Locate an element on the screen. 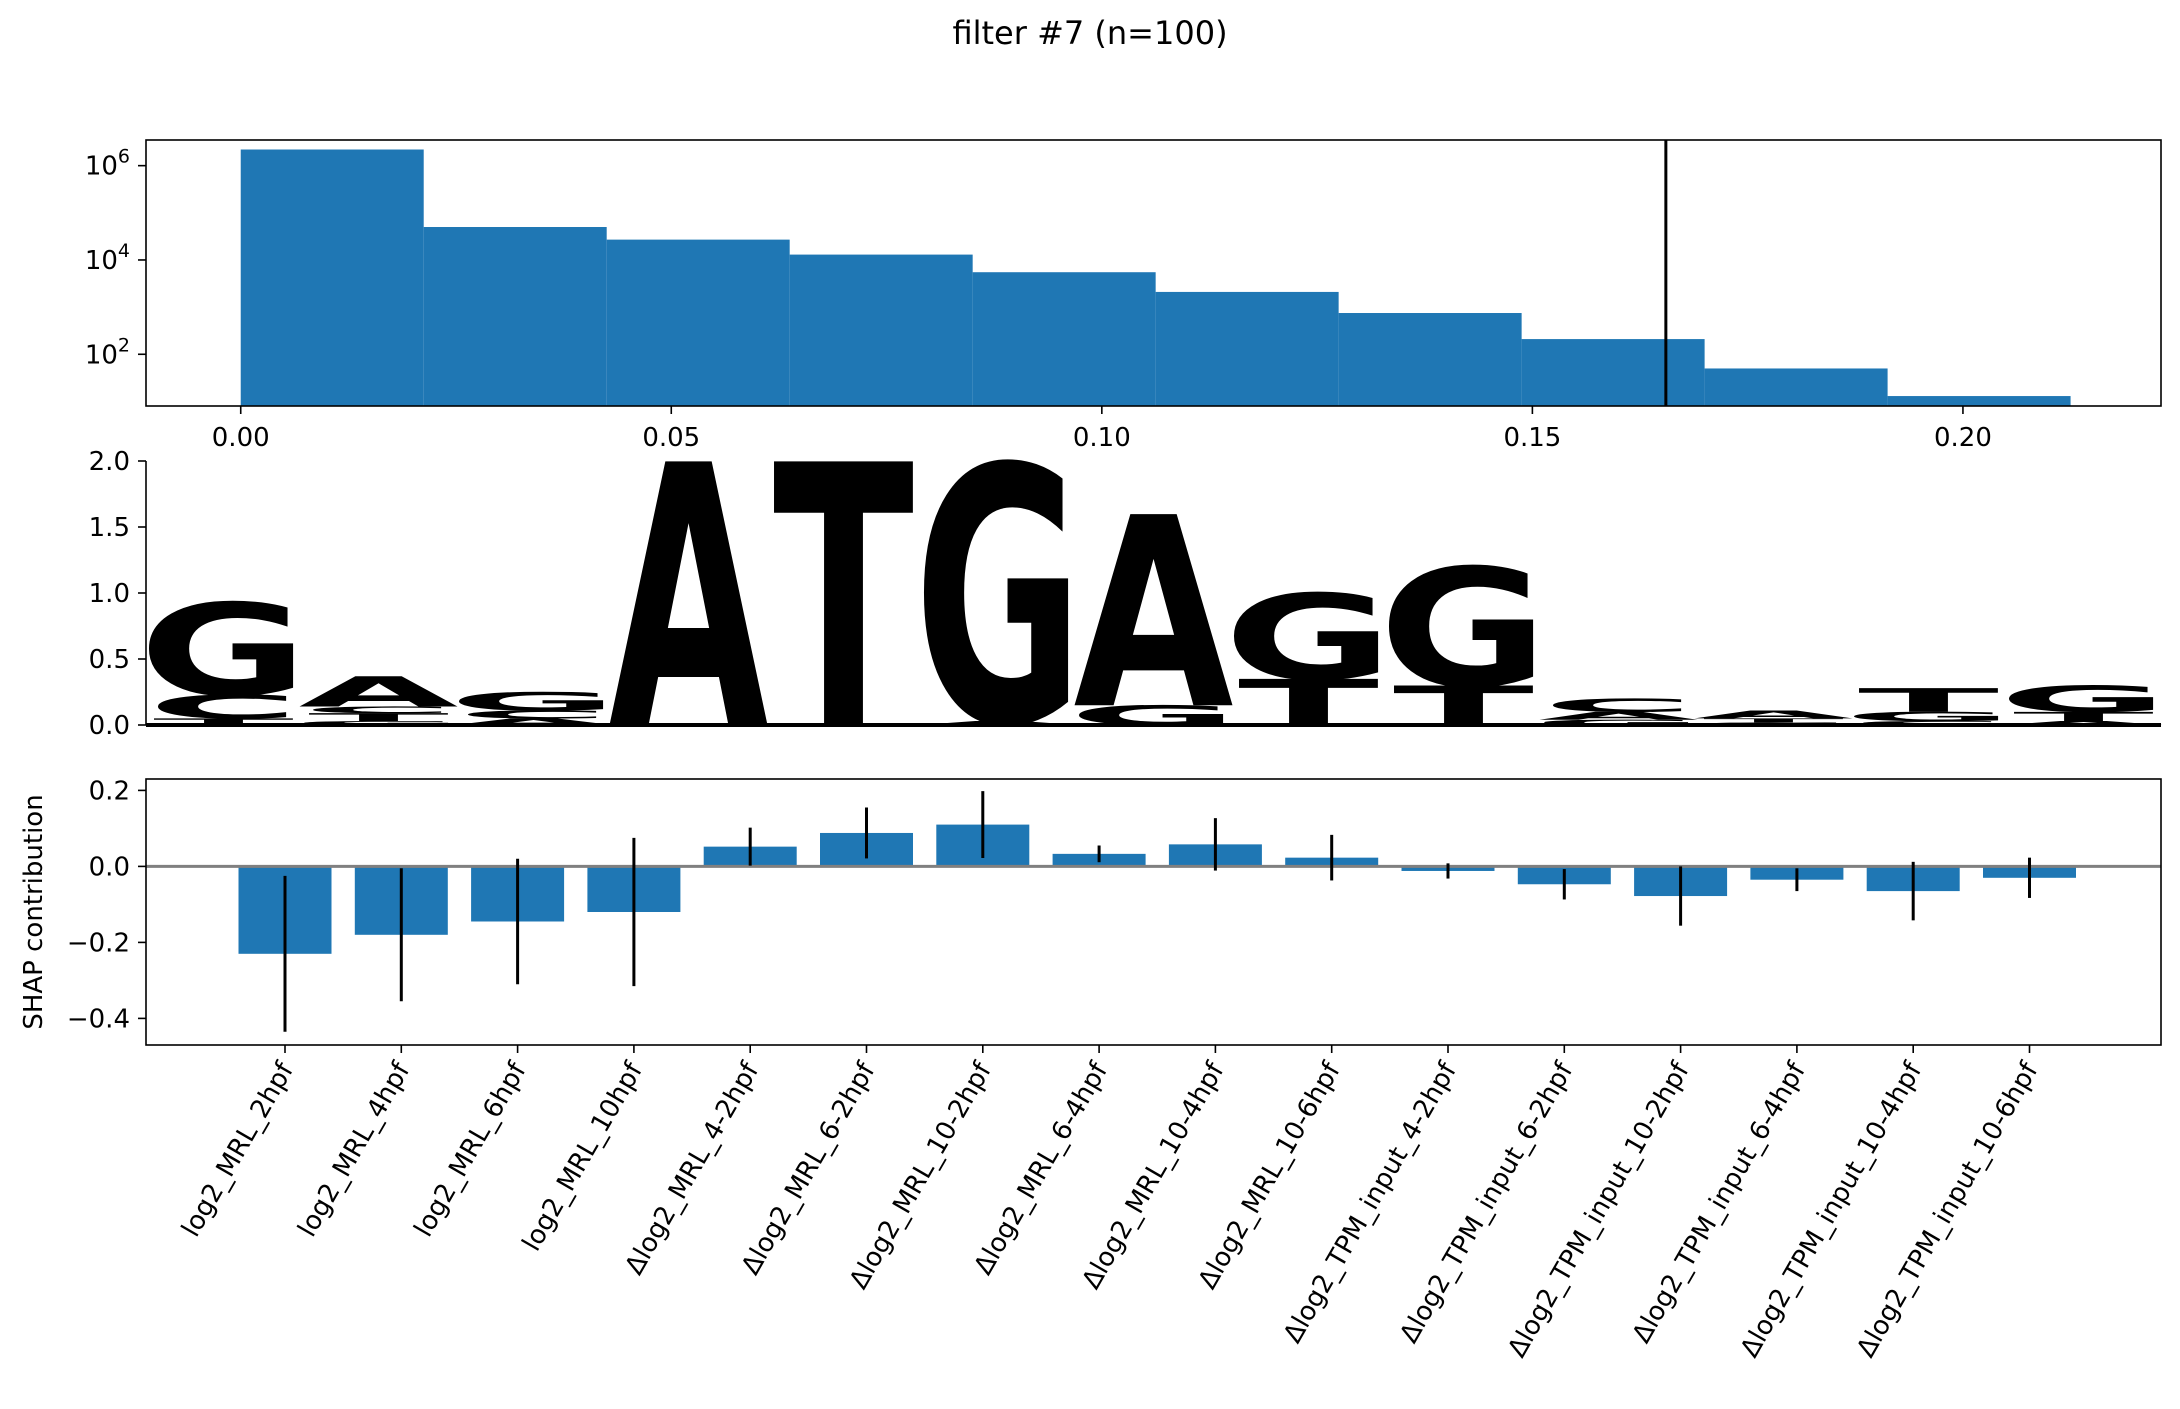 Image resolution: width=2180 pixels, height=1409 pixels. x-tick-label: 0.15 is located at coordinates (1532, 438).